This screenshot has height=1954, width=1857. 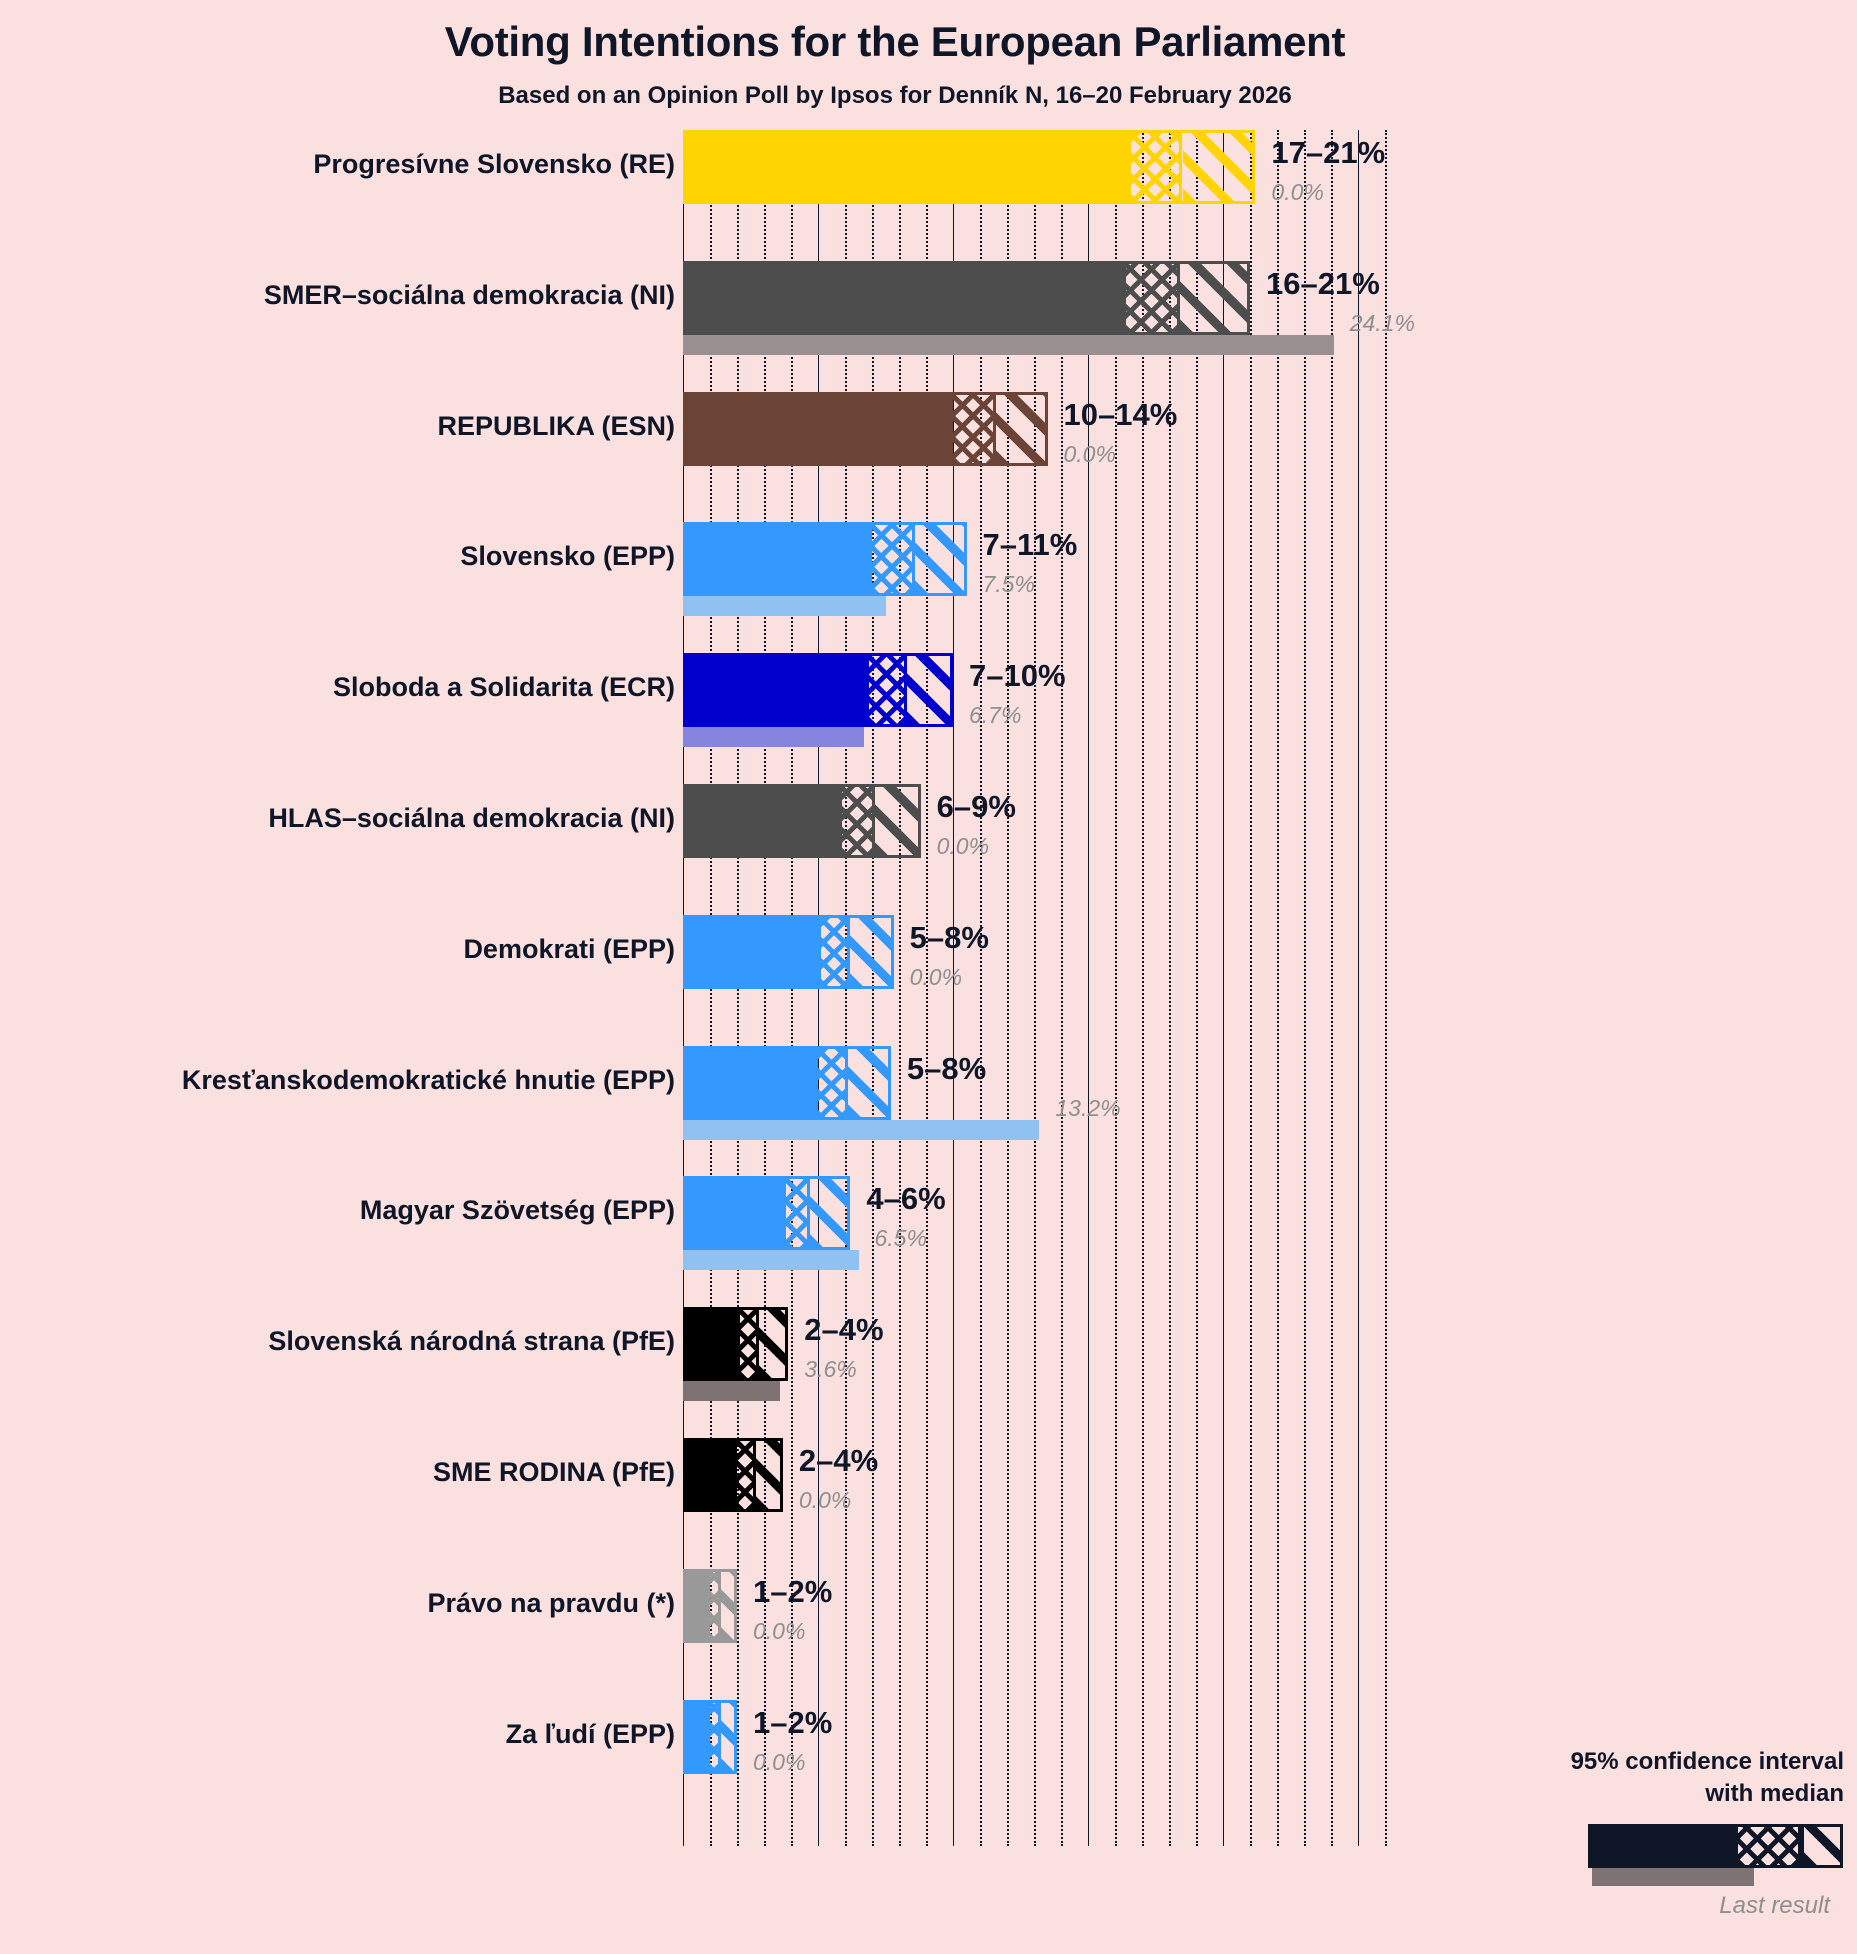 I want to click on range-value-label: 5–8%, so click(x=946, y=1068).